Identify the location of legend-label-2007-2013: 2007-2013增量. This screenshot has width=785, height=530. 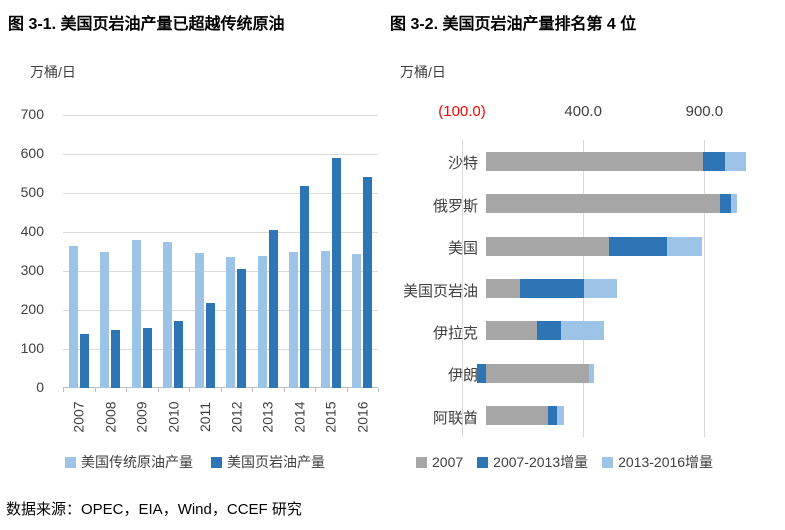
(541, 462).